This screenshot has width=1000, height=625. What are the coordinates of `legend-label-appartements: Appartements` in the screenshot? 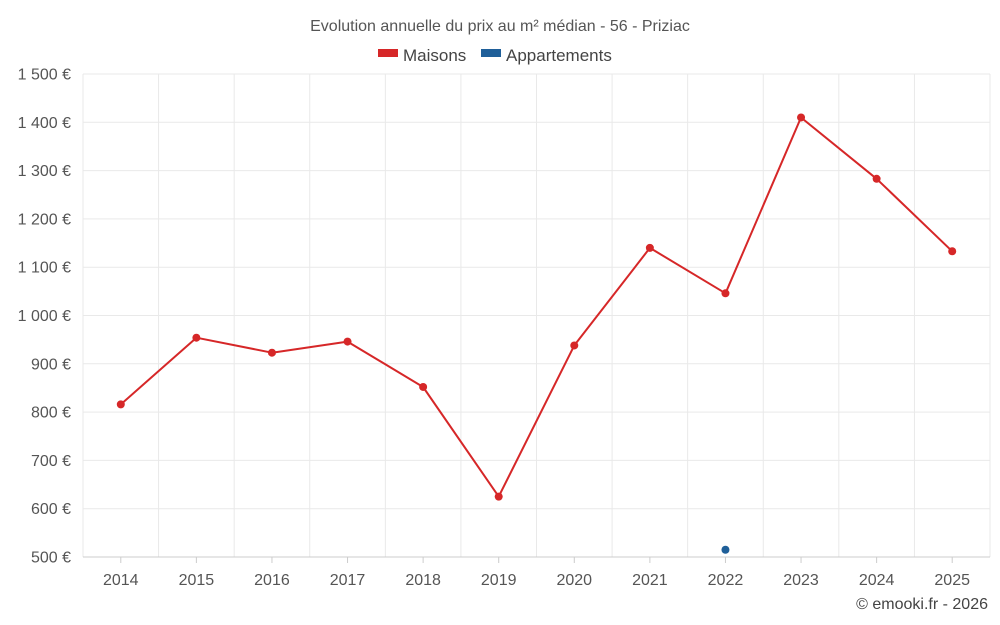 It's located at (559, 55).